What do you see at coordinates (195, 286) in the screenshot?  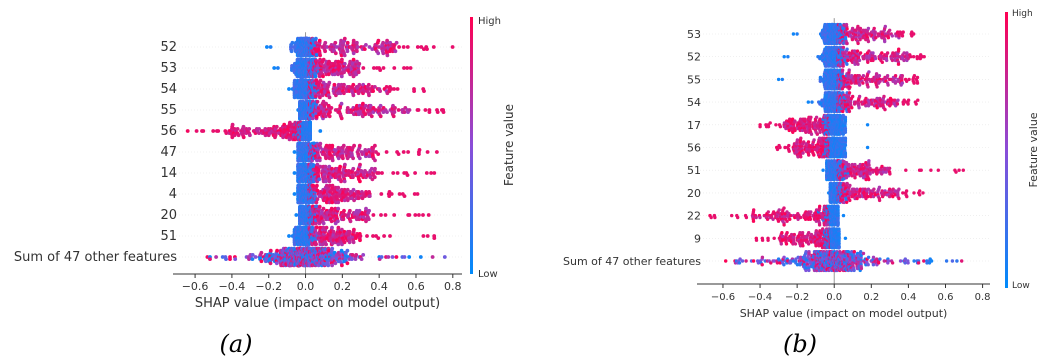 I see `x-tick-label: −0.6` at bounding box center [195, 286].